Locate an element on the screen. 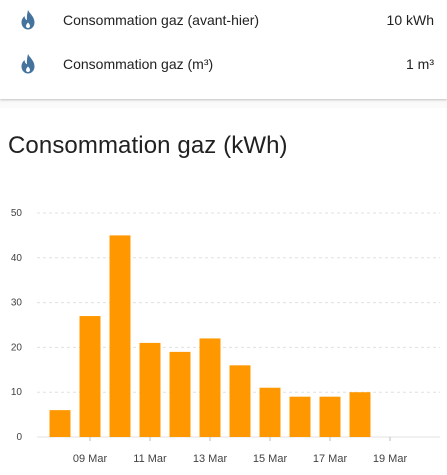 The height and width of the screenshot is (475, 447). entity-row-gas-consumption-m3: Consommation gaz (m³) 1 m³ is located at coordinates (223, 64).